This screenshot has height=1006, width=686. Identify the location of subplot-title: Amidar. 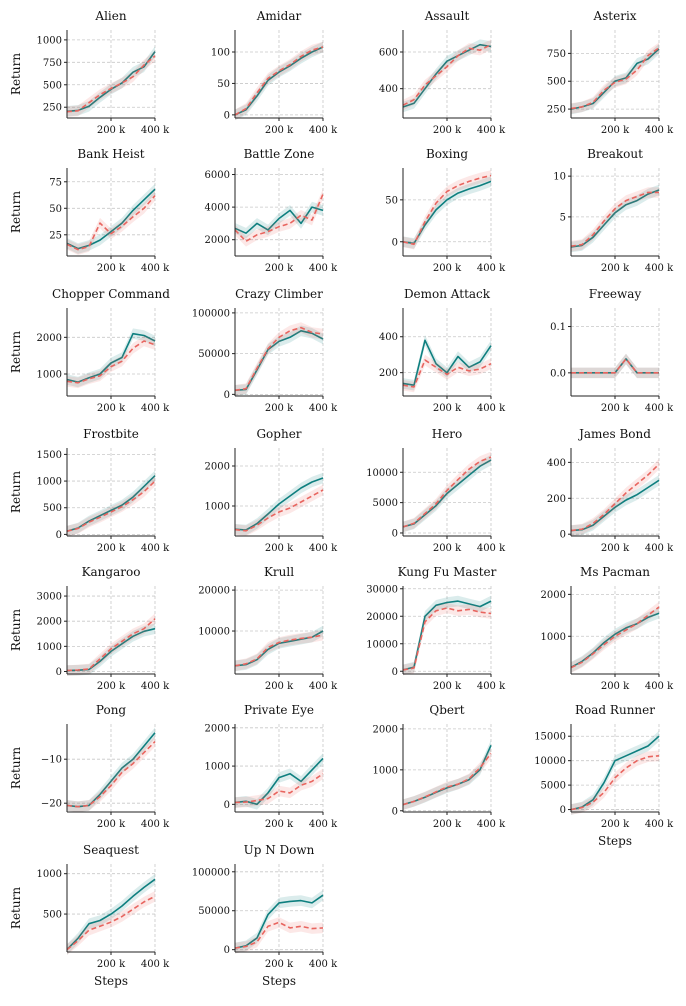
(279, 16).